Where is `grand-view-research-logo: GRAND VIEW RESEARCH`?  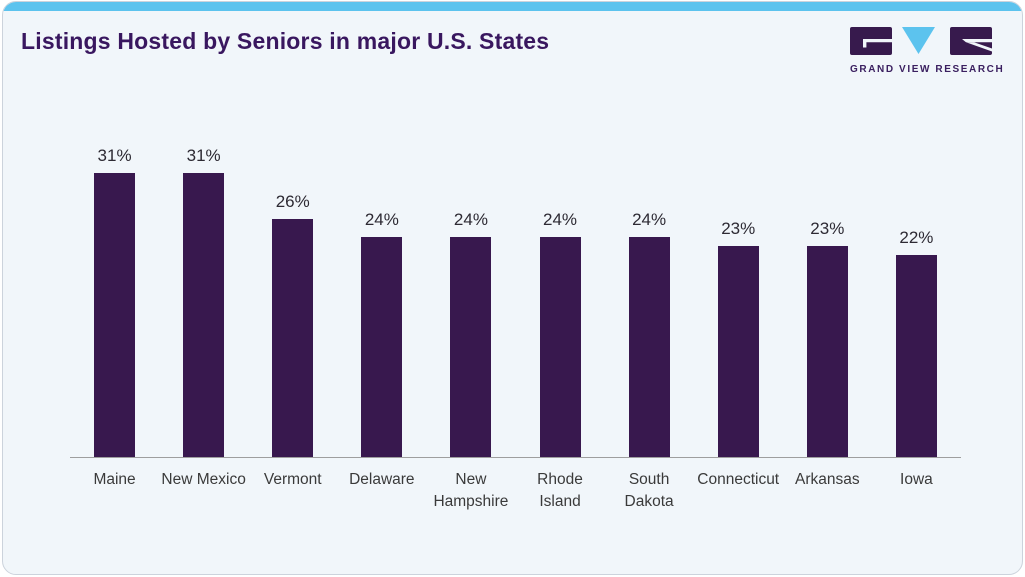 grand-view-research-logo: GRAND VIEW RESEARCH is located at coordinates (927, 51).